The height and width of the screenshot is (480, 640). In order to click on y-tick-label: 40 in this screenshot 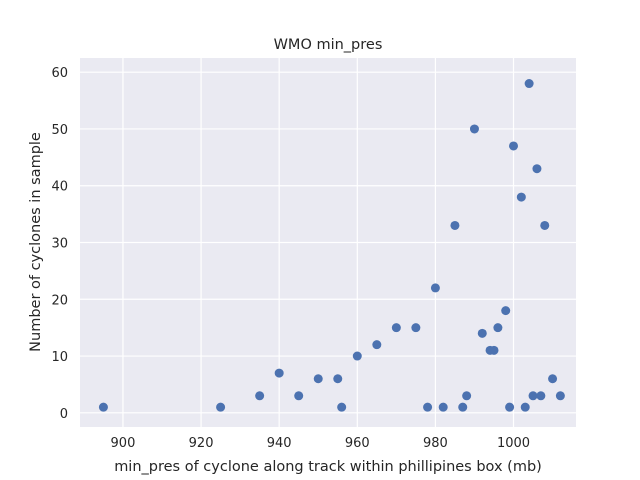, I will do `click(59, 187)`.